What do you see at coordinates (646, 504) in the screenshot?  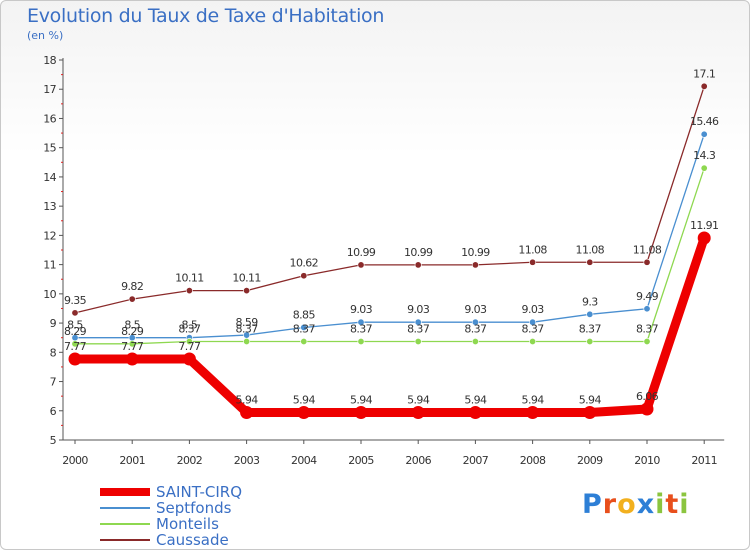 I see `logo-letter: x` at bounding box center [646, 504].